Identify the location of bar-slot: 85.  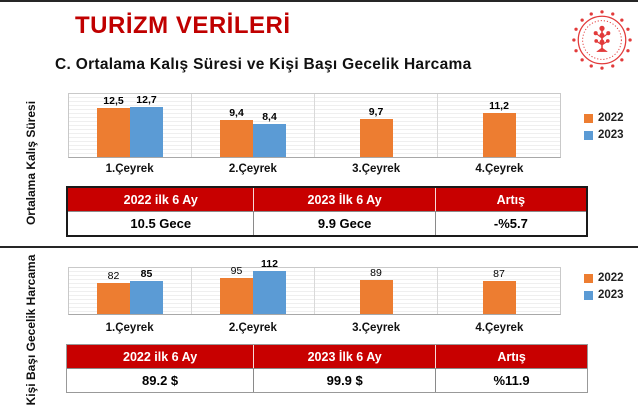
(146, 291).